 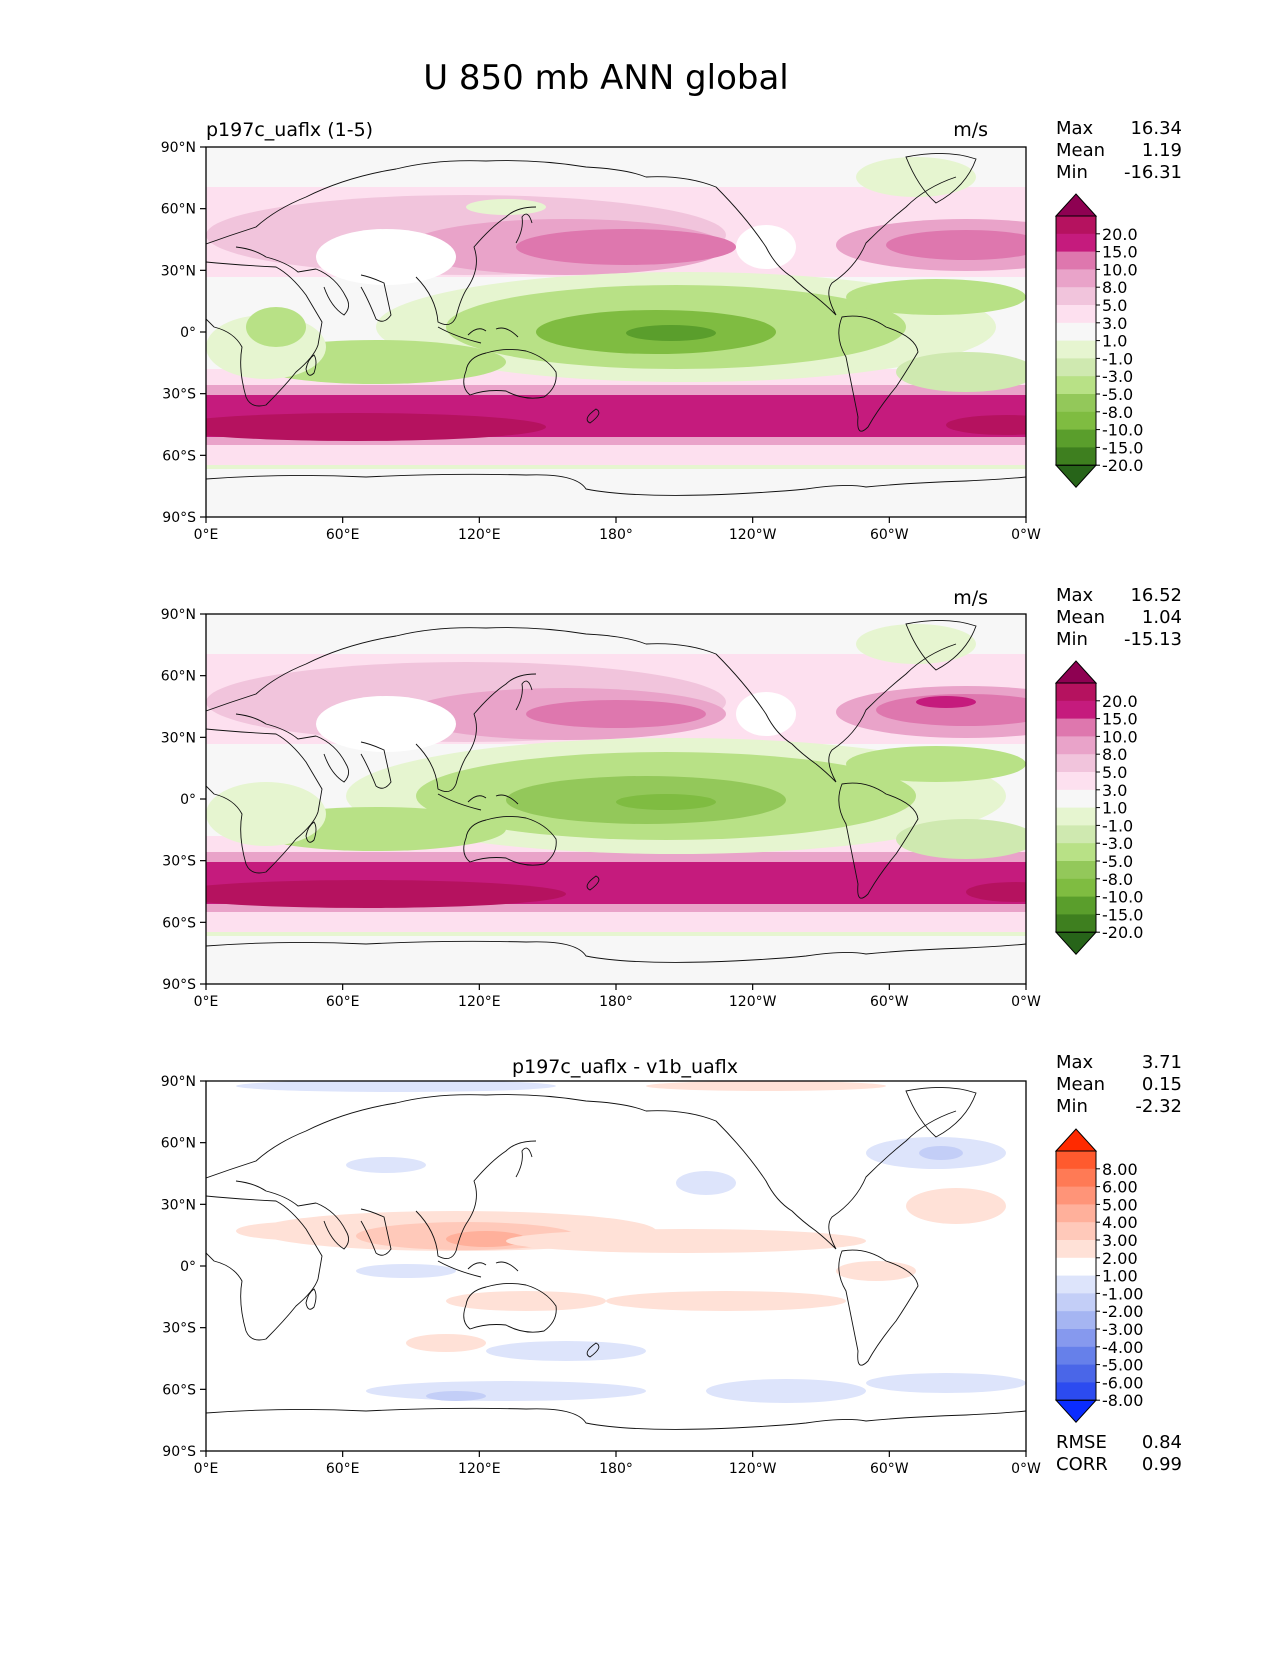 What do you see at coordinates (1162, 1464) in the screenshot?
I see `metric-corr-value: 0.99` at bounding box center [1162, 1464].